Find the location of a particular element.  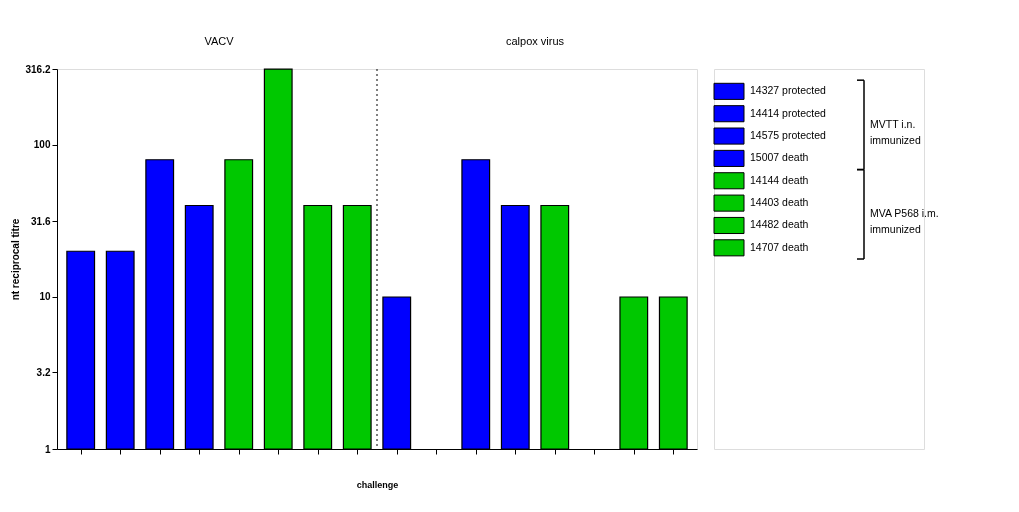

text: MVA P568 i.m. immunized is located at coordinates (904, 221).